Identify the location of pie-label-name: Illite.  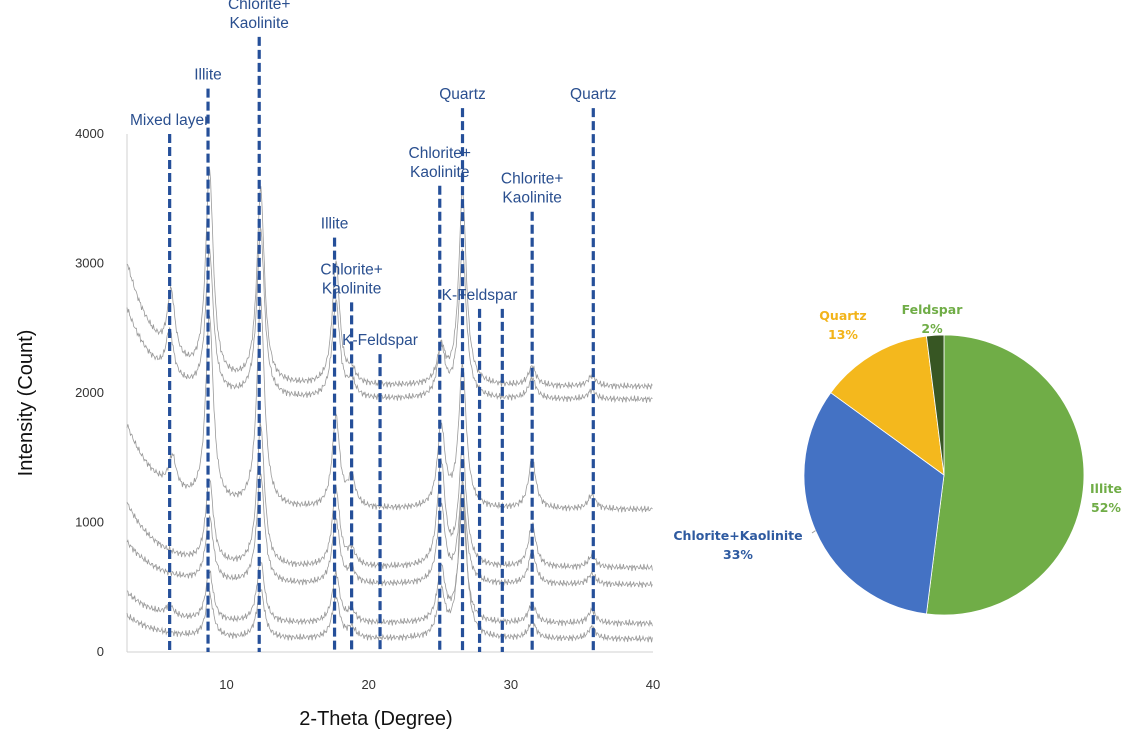
(1106, 488).